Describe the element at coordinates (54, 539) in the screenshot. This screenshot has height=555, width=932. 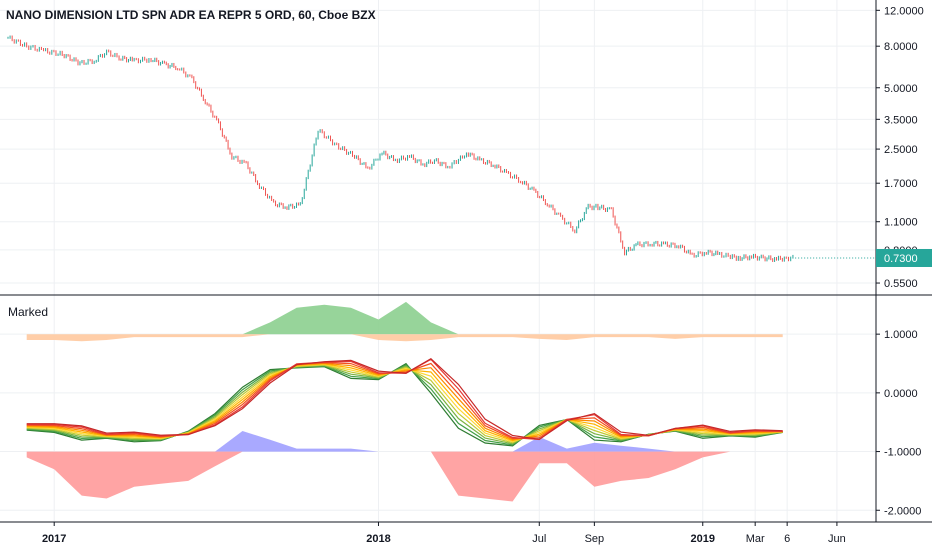
I see `time-axis-tick-label: 2017` at that location.